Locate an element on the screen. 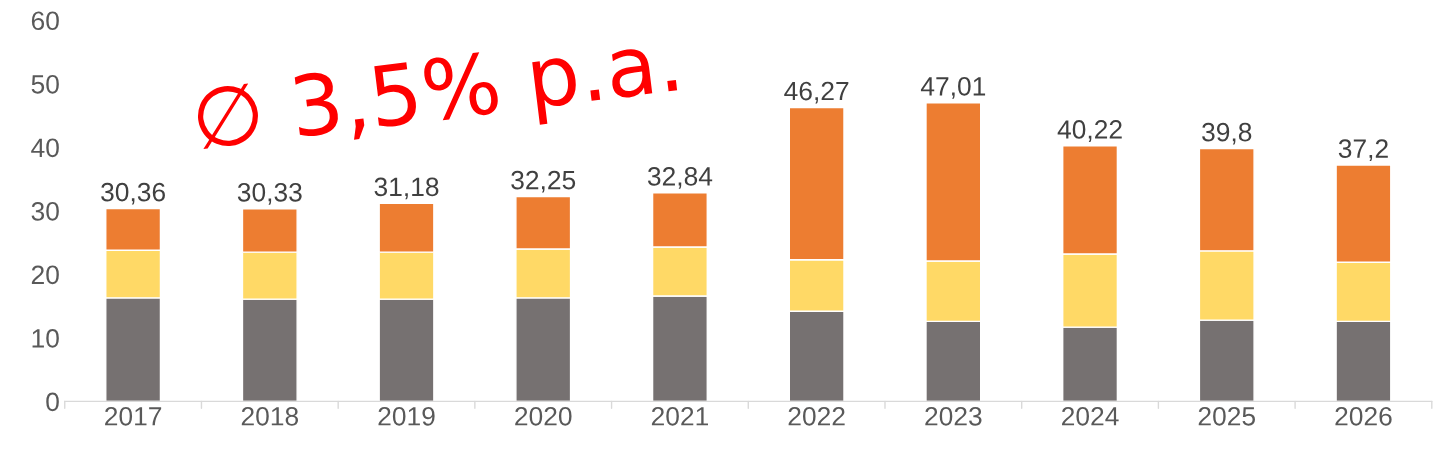  y-tick-label: 0 is located at coordinates (52, 402).